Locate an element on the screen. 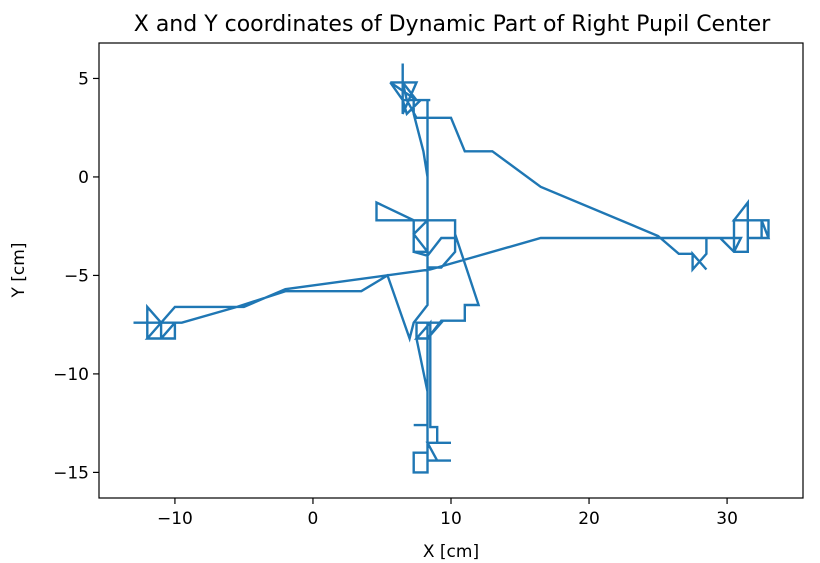 This screenshot has height=563, width=820. x-axis: −10 0 10 20 30 is located at coordinates (447, 513).